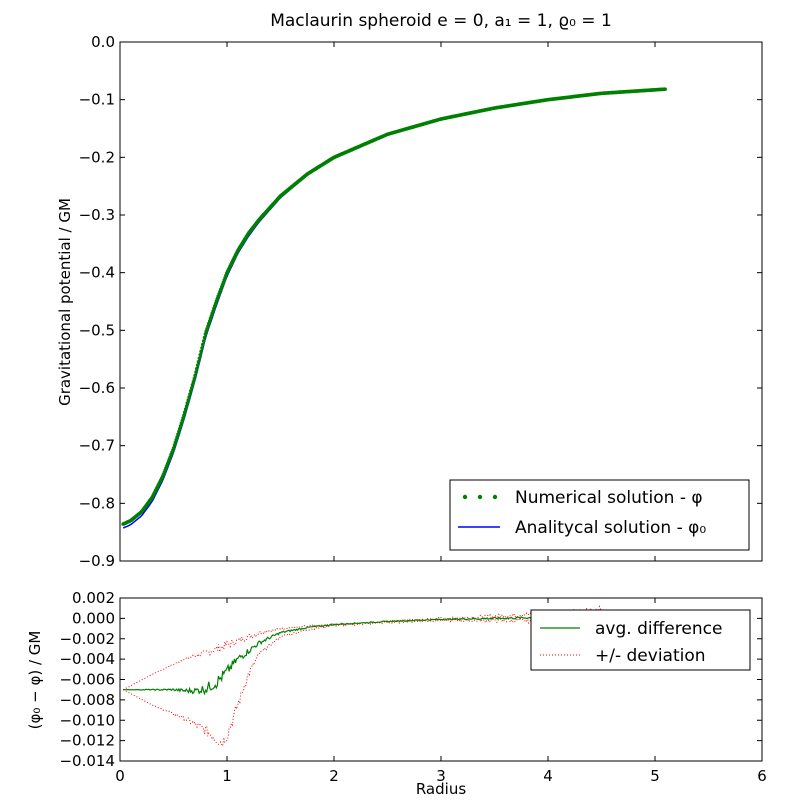  Describe the element at coordinates (97, 503) in the screenshot. I see `y-tick-label: −0.8` at that location.